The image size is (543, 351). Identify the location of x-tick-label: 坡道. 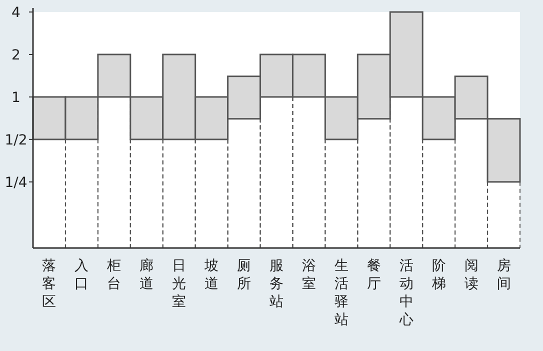
(211, 275).